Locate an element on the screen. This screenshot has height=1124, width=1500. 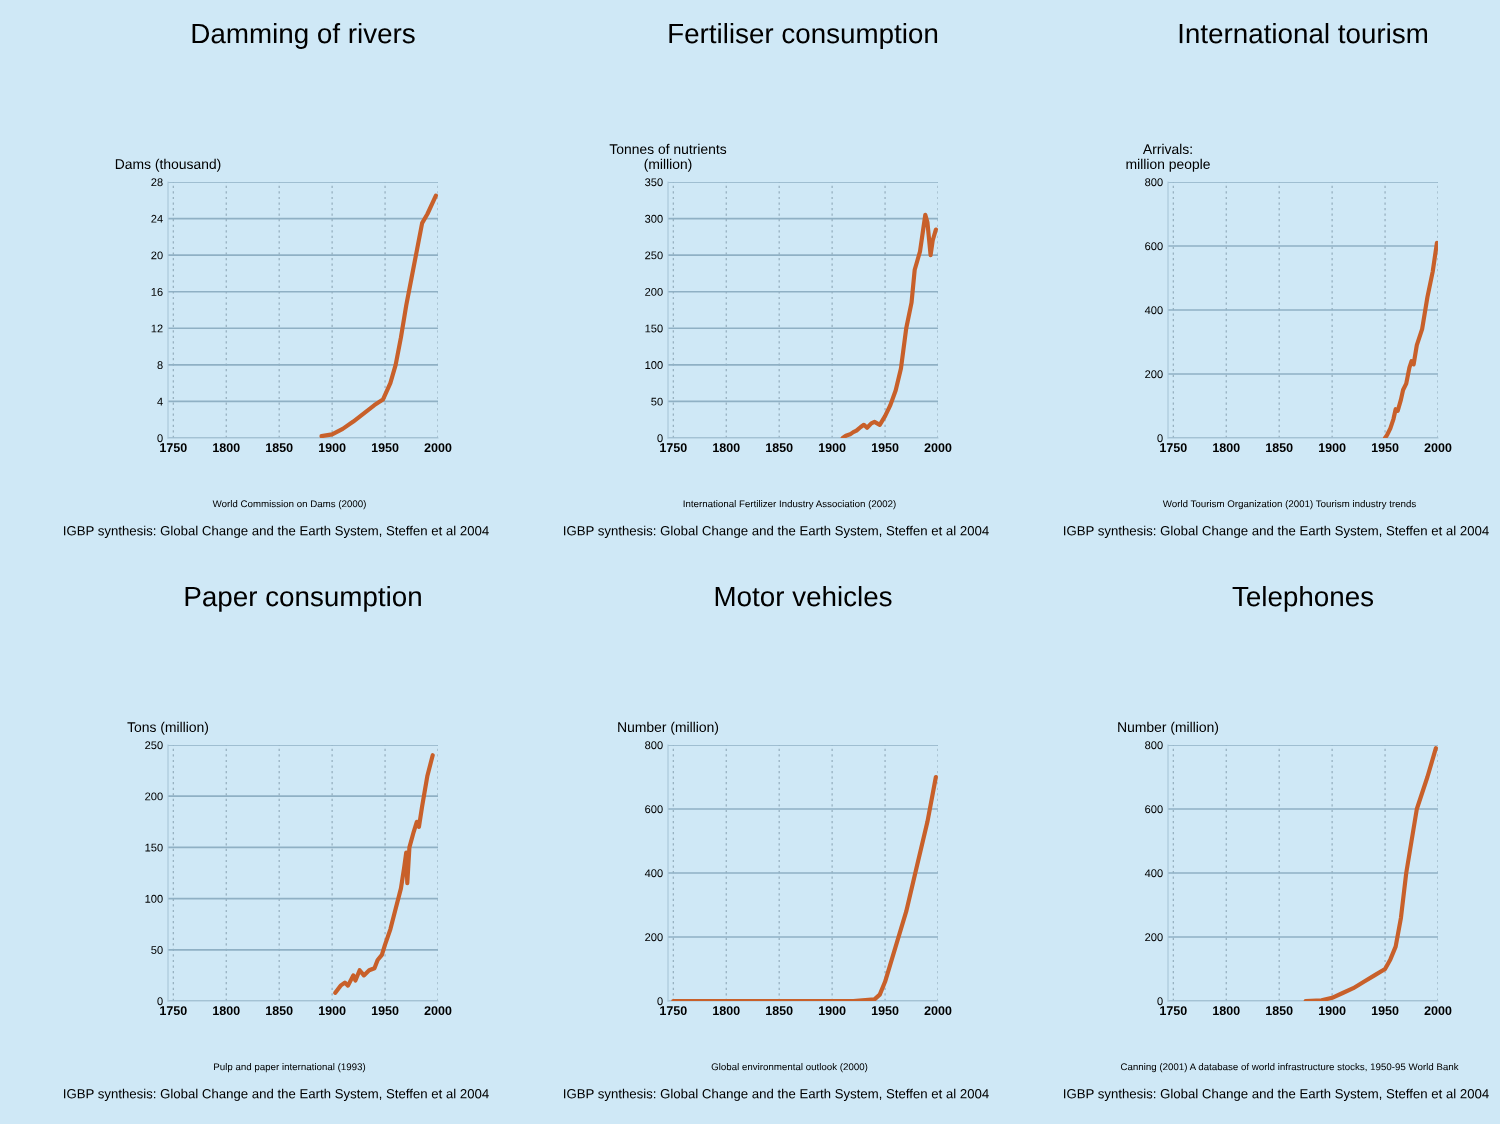
y-axis-title: Tonnes of nutrients (million) is located at coordinates (668, 157).